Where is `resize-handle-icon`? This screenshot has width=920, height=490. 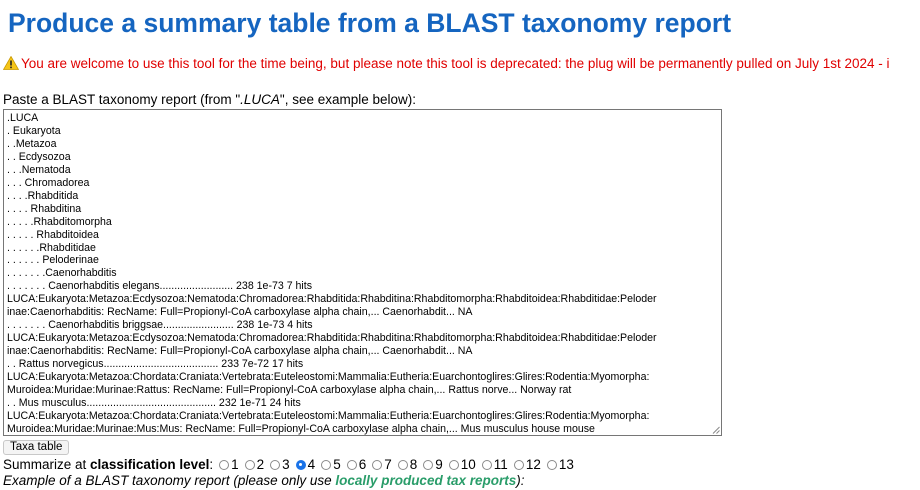
resize-handle-icon is located at coordinates (715, 429).